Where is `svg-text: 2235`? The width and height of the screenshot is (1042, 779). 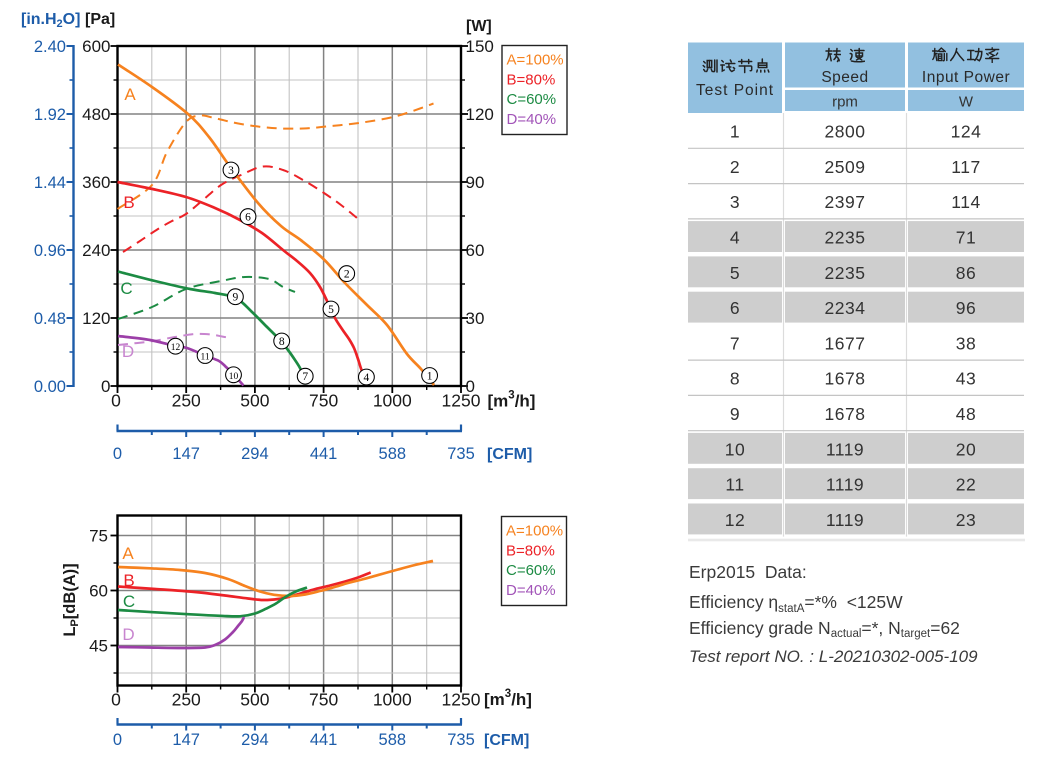 svg-text: 2235 is located at coordinates (845, 273).